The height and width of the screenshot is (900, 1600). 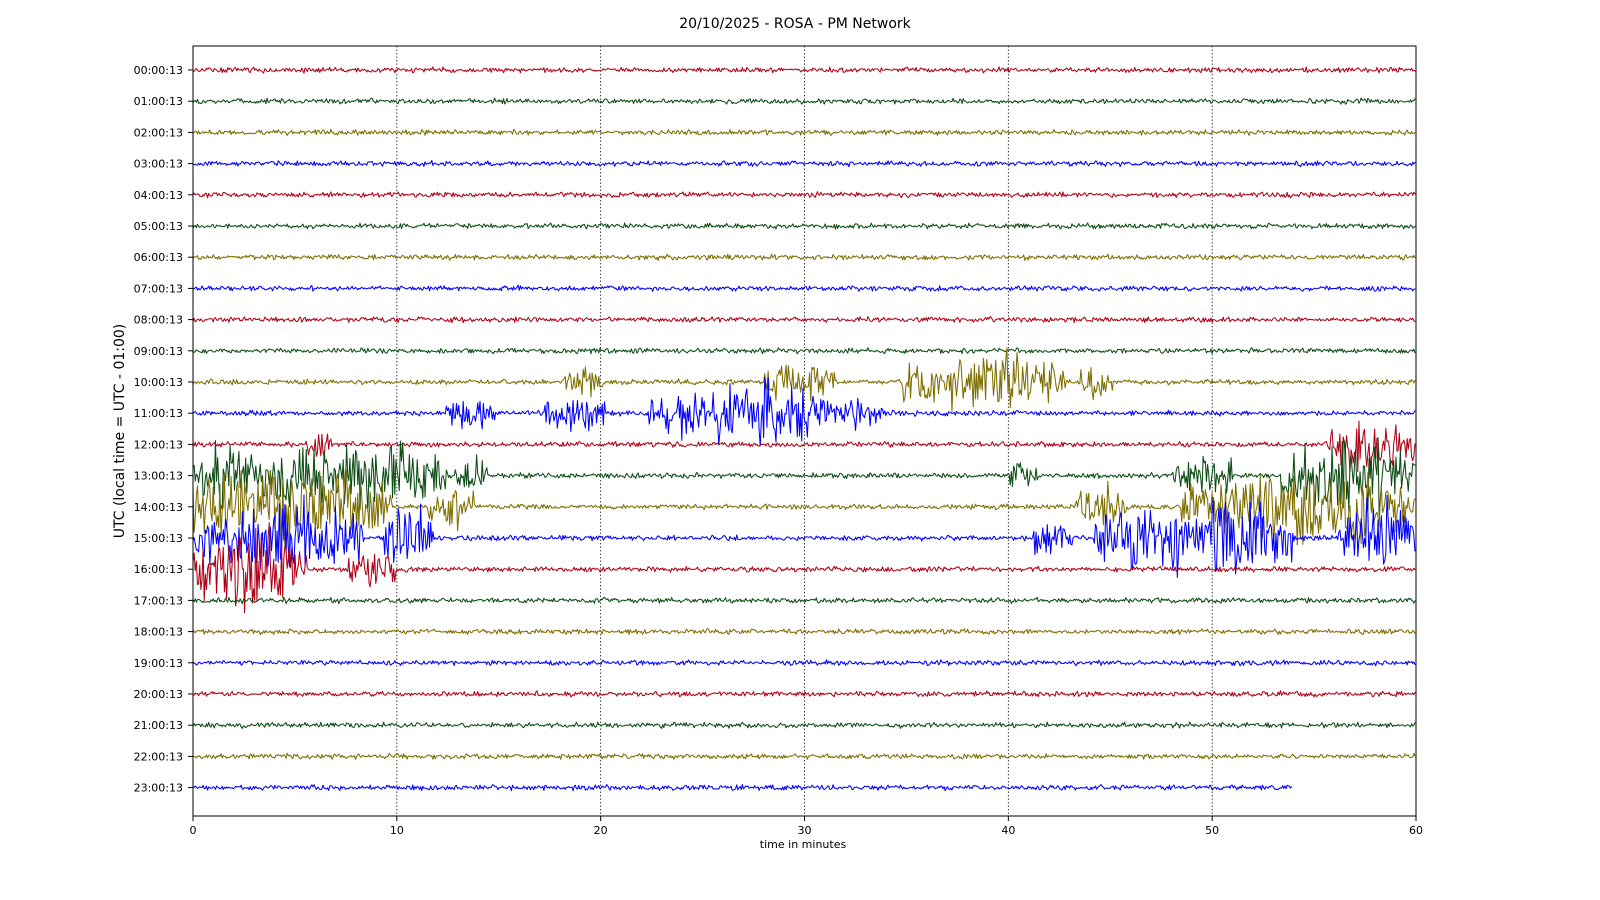 What do you see at coordinates (158, 694) in the screenshot?
I see `y-tick-label: 20:00:13` at bounding box center [158, 694].